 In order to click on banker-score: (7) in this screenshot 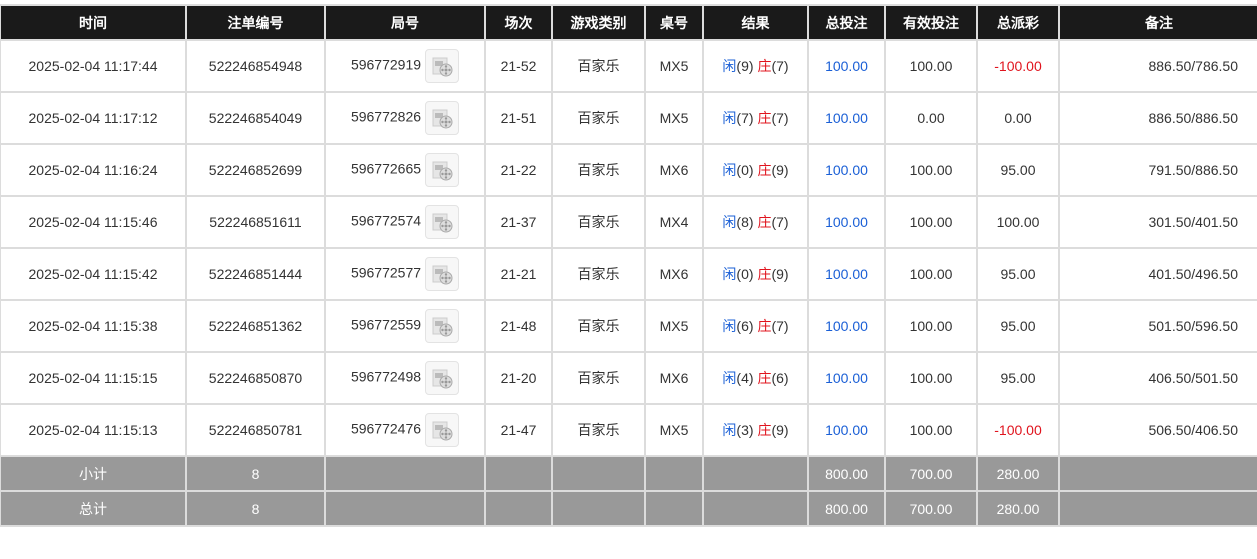, I will do `click(780, 118)`.